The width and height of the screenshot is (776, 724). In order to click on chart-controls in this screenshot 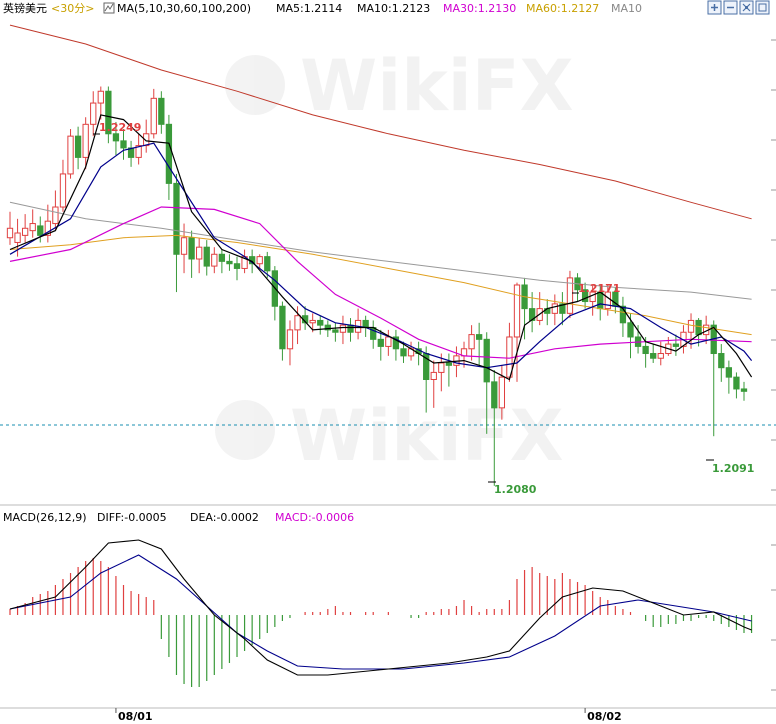, I will do `click(738, 7)`.